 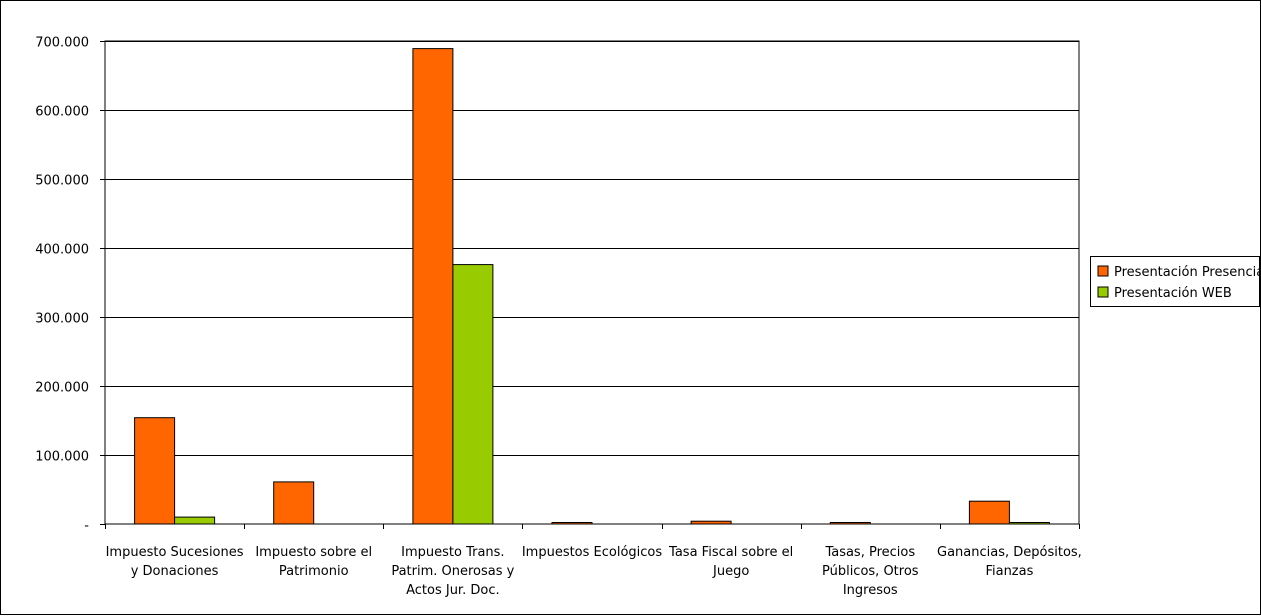 I want to click on y-tick-label: 100.000, so click(x=62, y=457).